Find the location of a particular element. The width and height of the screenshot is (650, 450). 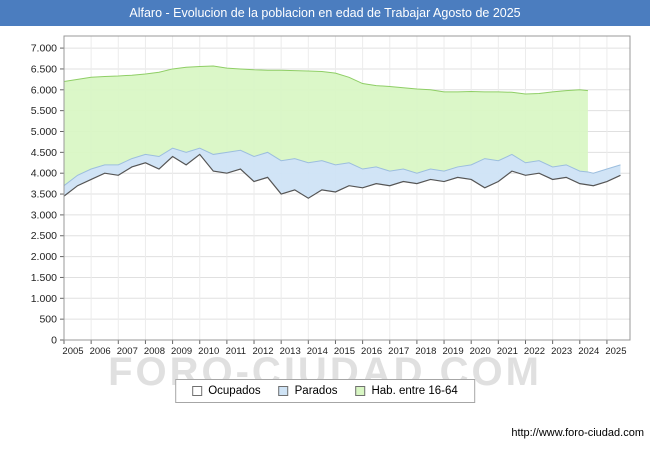

y-tick-label: 4.000 is located at coordinates (44, 174).